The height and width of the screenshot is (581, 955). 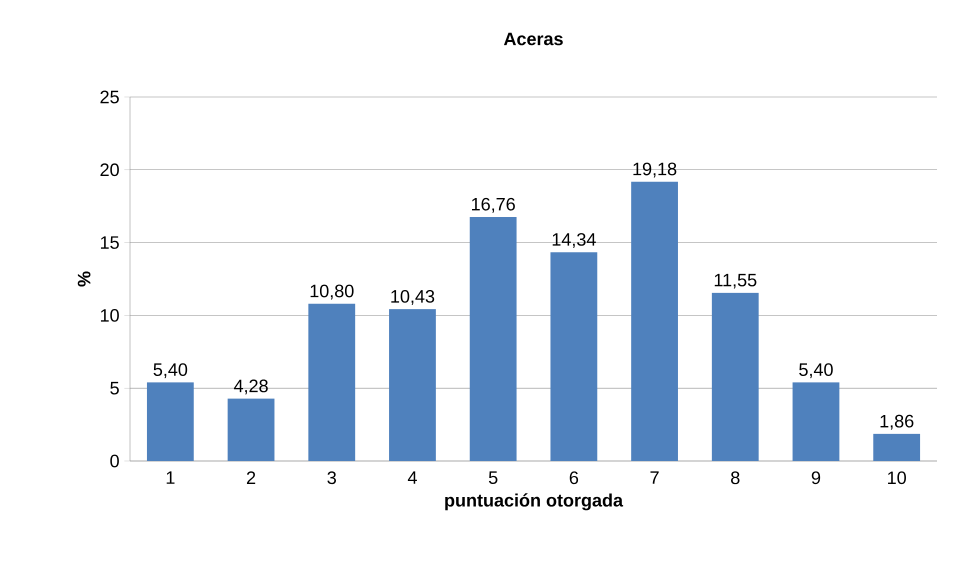 What do you see at coordinates (109, 97) in the screenshot?
I see `y-tick-label: 25` at bounding box center [109, 97].